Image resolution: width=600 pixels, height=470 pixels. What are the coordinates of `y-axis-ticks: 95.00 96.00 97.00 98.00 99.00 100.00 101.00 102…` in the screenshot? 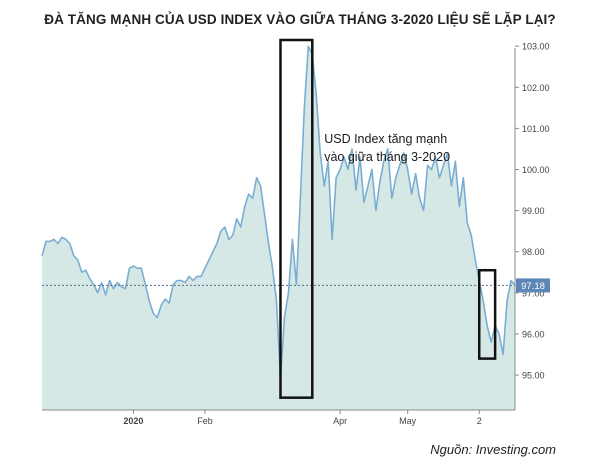 It's located at (532, 211).